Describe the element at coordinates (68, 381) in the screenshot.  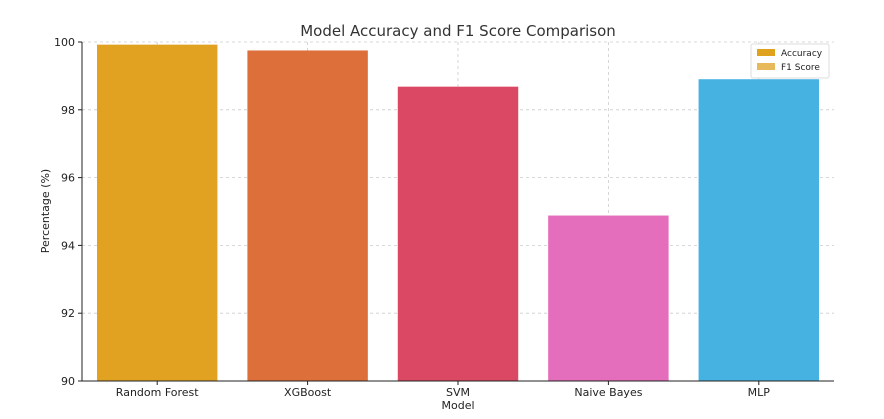
I see `y-tick-label: 90` at that location.